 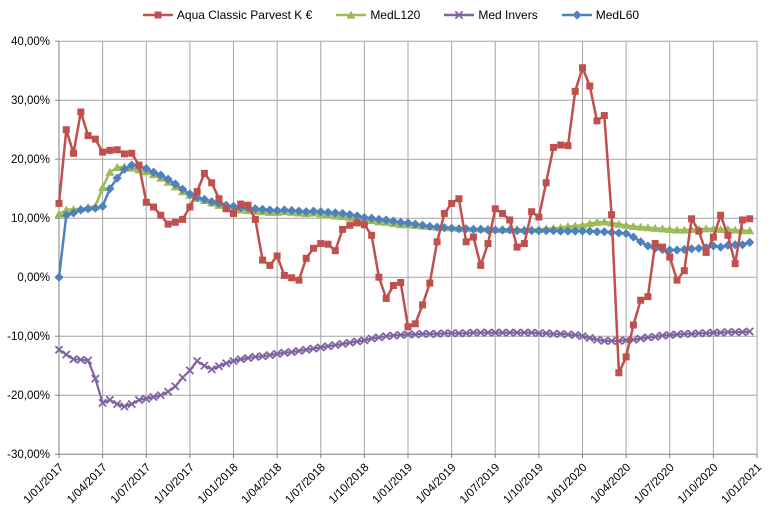 I want to click on legend-item-med-invers: Med Invers, so click(x=491, y=15).